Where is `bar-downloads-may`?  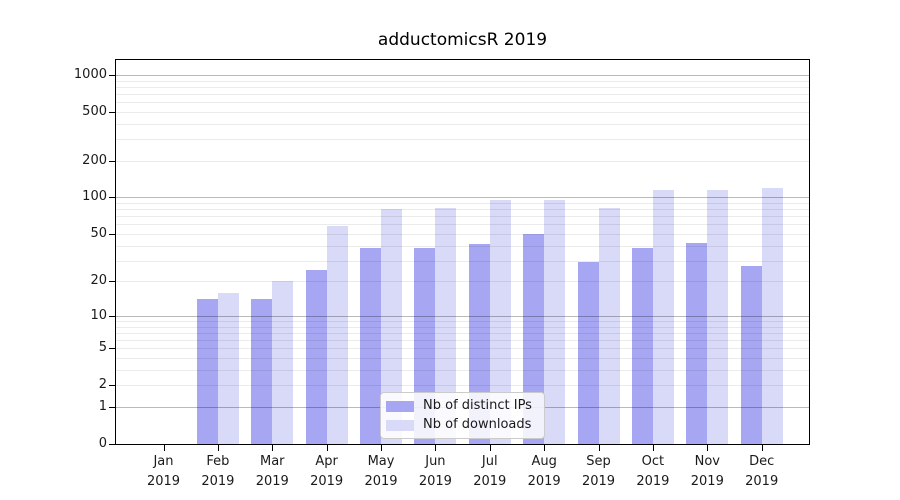
bar-downloads-may is located at coordinates (392, 326).